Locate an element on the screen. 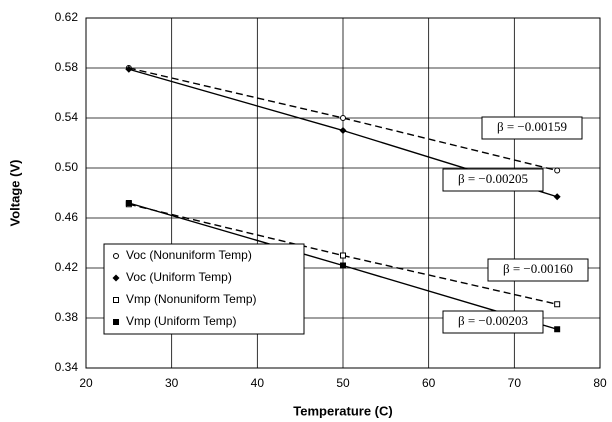 The image size is (612, 422). y-tick-label: 0.62 is located at coordinates (67, 17).